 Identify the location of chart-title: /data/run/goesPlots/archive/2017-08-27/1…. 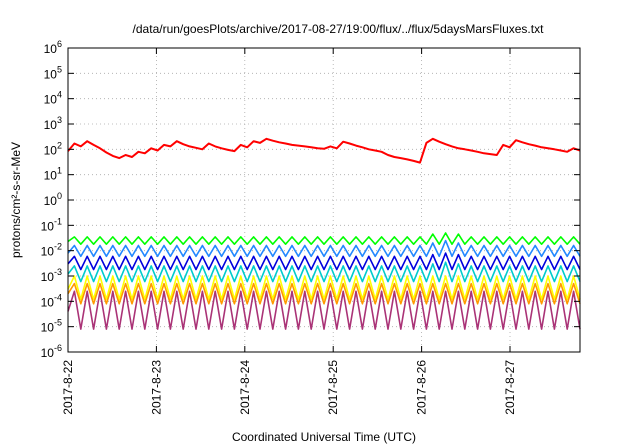
(339, 29).